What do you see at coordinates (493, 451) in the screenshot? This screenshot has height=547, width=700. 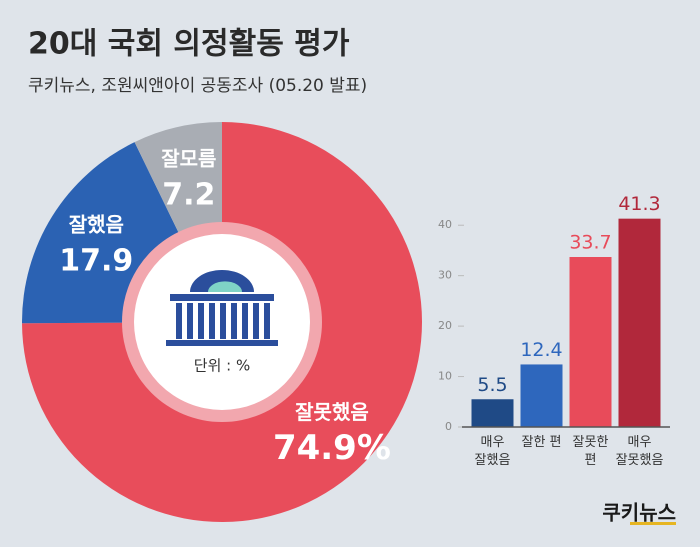 I see `x-tick-label: 매우 잘했음` at bounding box center [493, 451].